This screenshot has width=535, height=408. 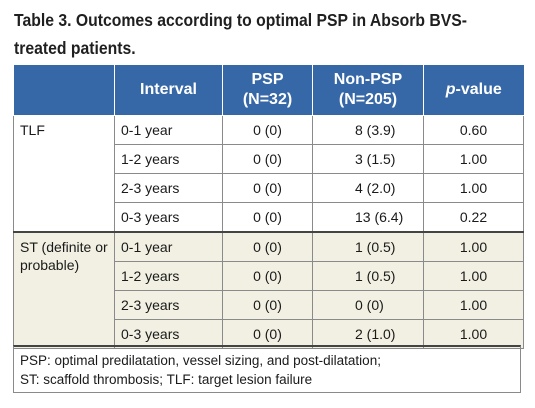 I want to click on table-row: 2-3 years 0 (0) 4 (2.0) 1.00, so click(x=269, y=188).